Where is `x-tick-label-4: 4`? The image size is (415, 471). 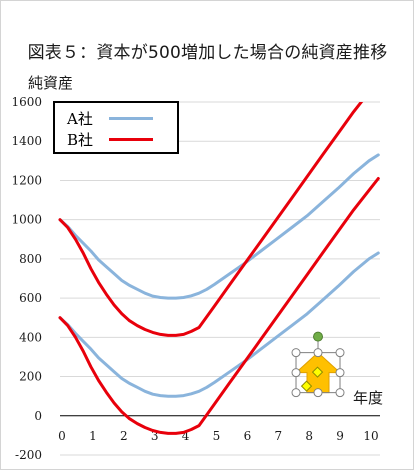 x-tick-label-4: 4 is located at coordinates (186, 436).